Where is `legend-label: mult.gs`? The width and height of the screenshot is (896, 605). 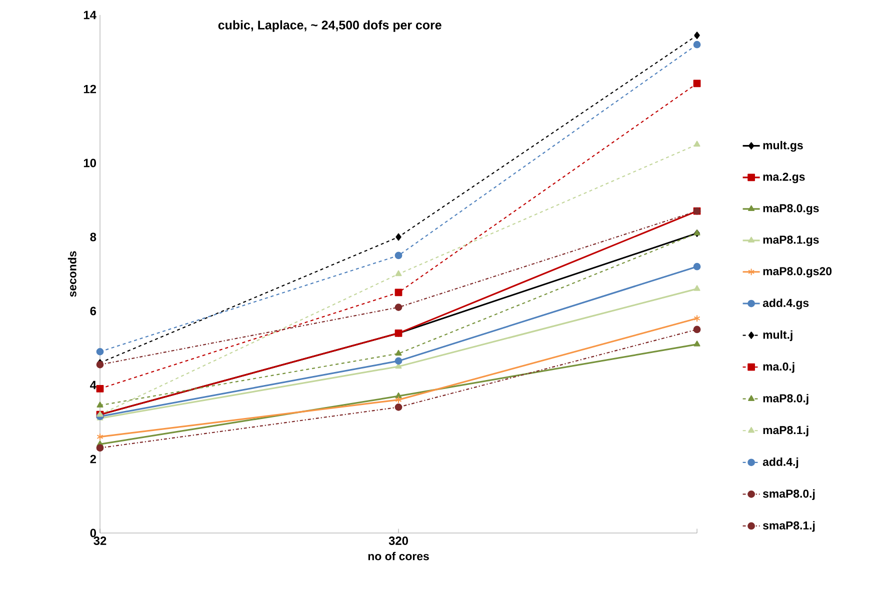 legend-label: mult.gs is located at coordinates (783, 146).